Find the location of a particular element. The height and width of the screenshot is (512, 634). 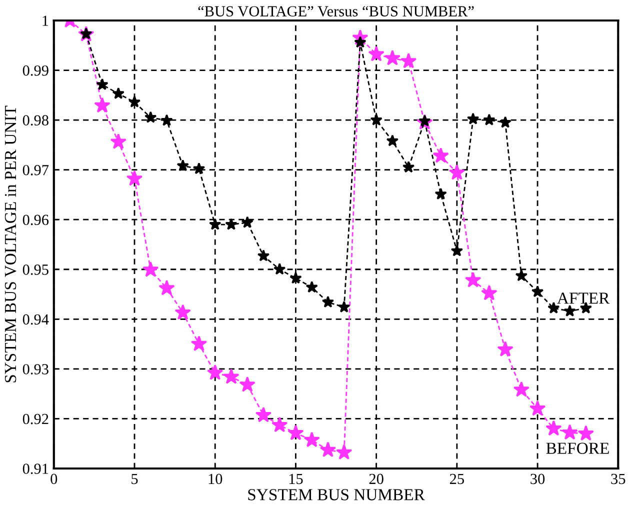

x-axis-title: SYSTEM BUS NUMBER is located at coordinates (336, 494).